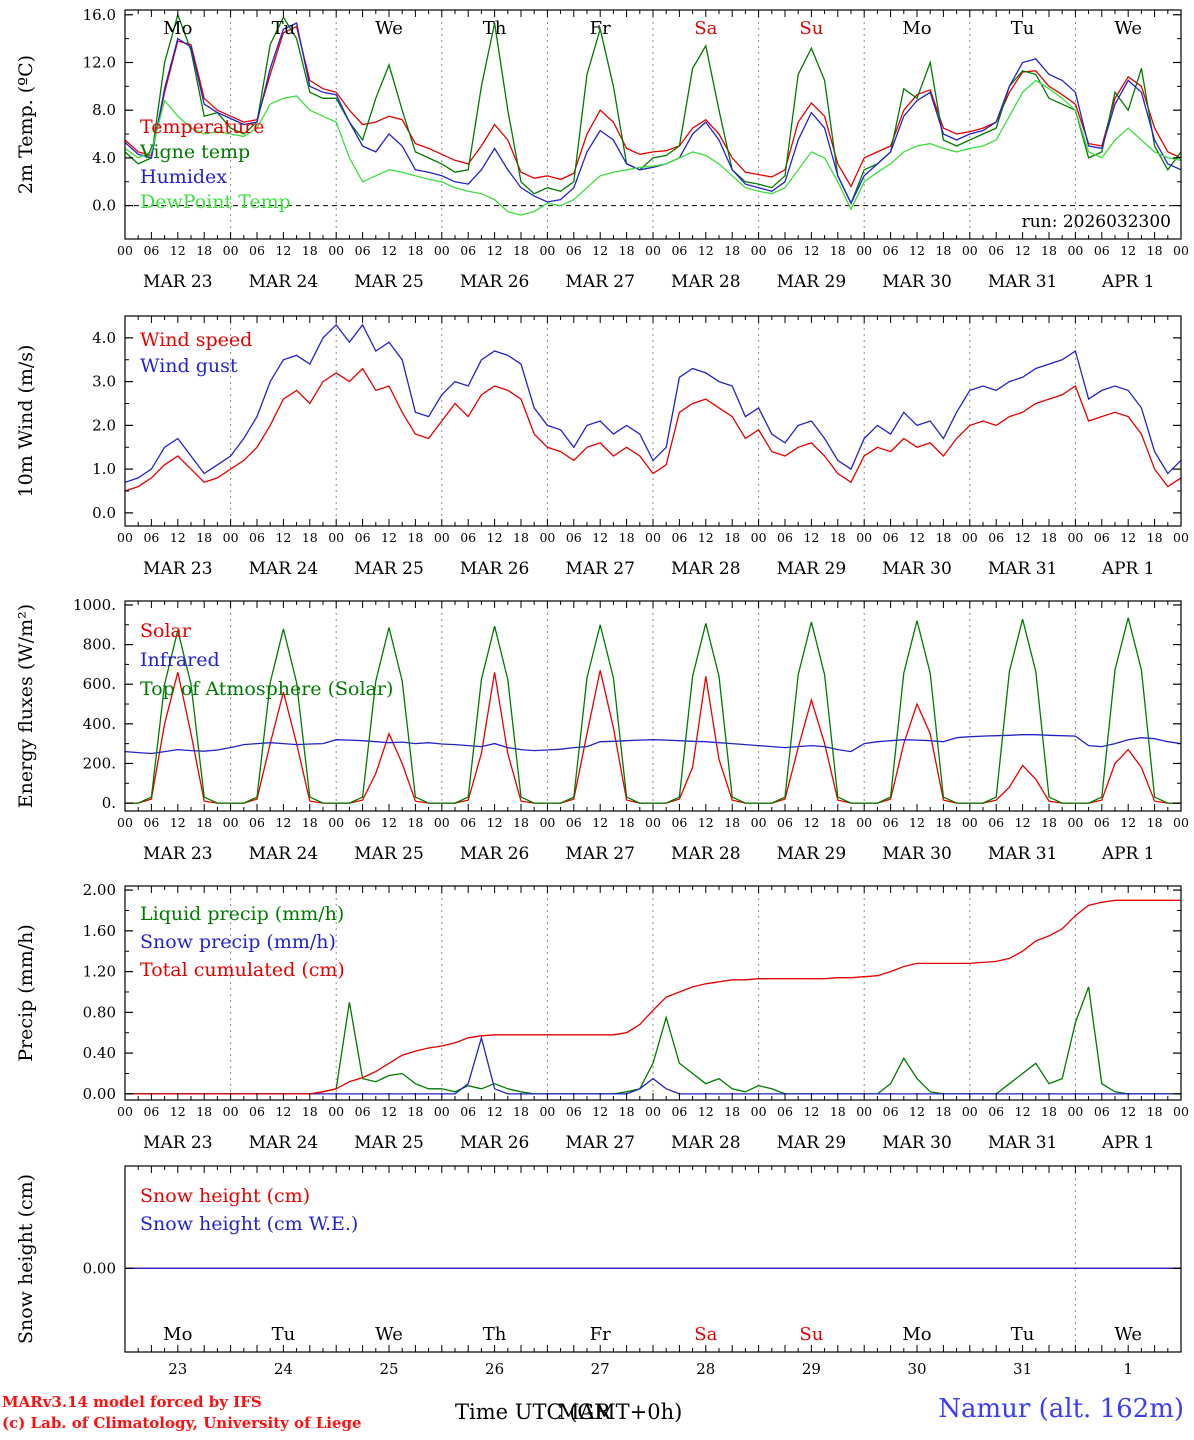 The height and width of the screenshot is (1440, 1194). What do you see at coordinates (284, 1334) in the screenshot?
I see `svg-text: Tu` at bounding box center [284, 1334].